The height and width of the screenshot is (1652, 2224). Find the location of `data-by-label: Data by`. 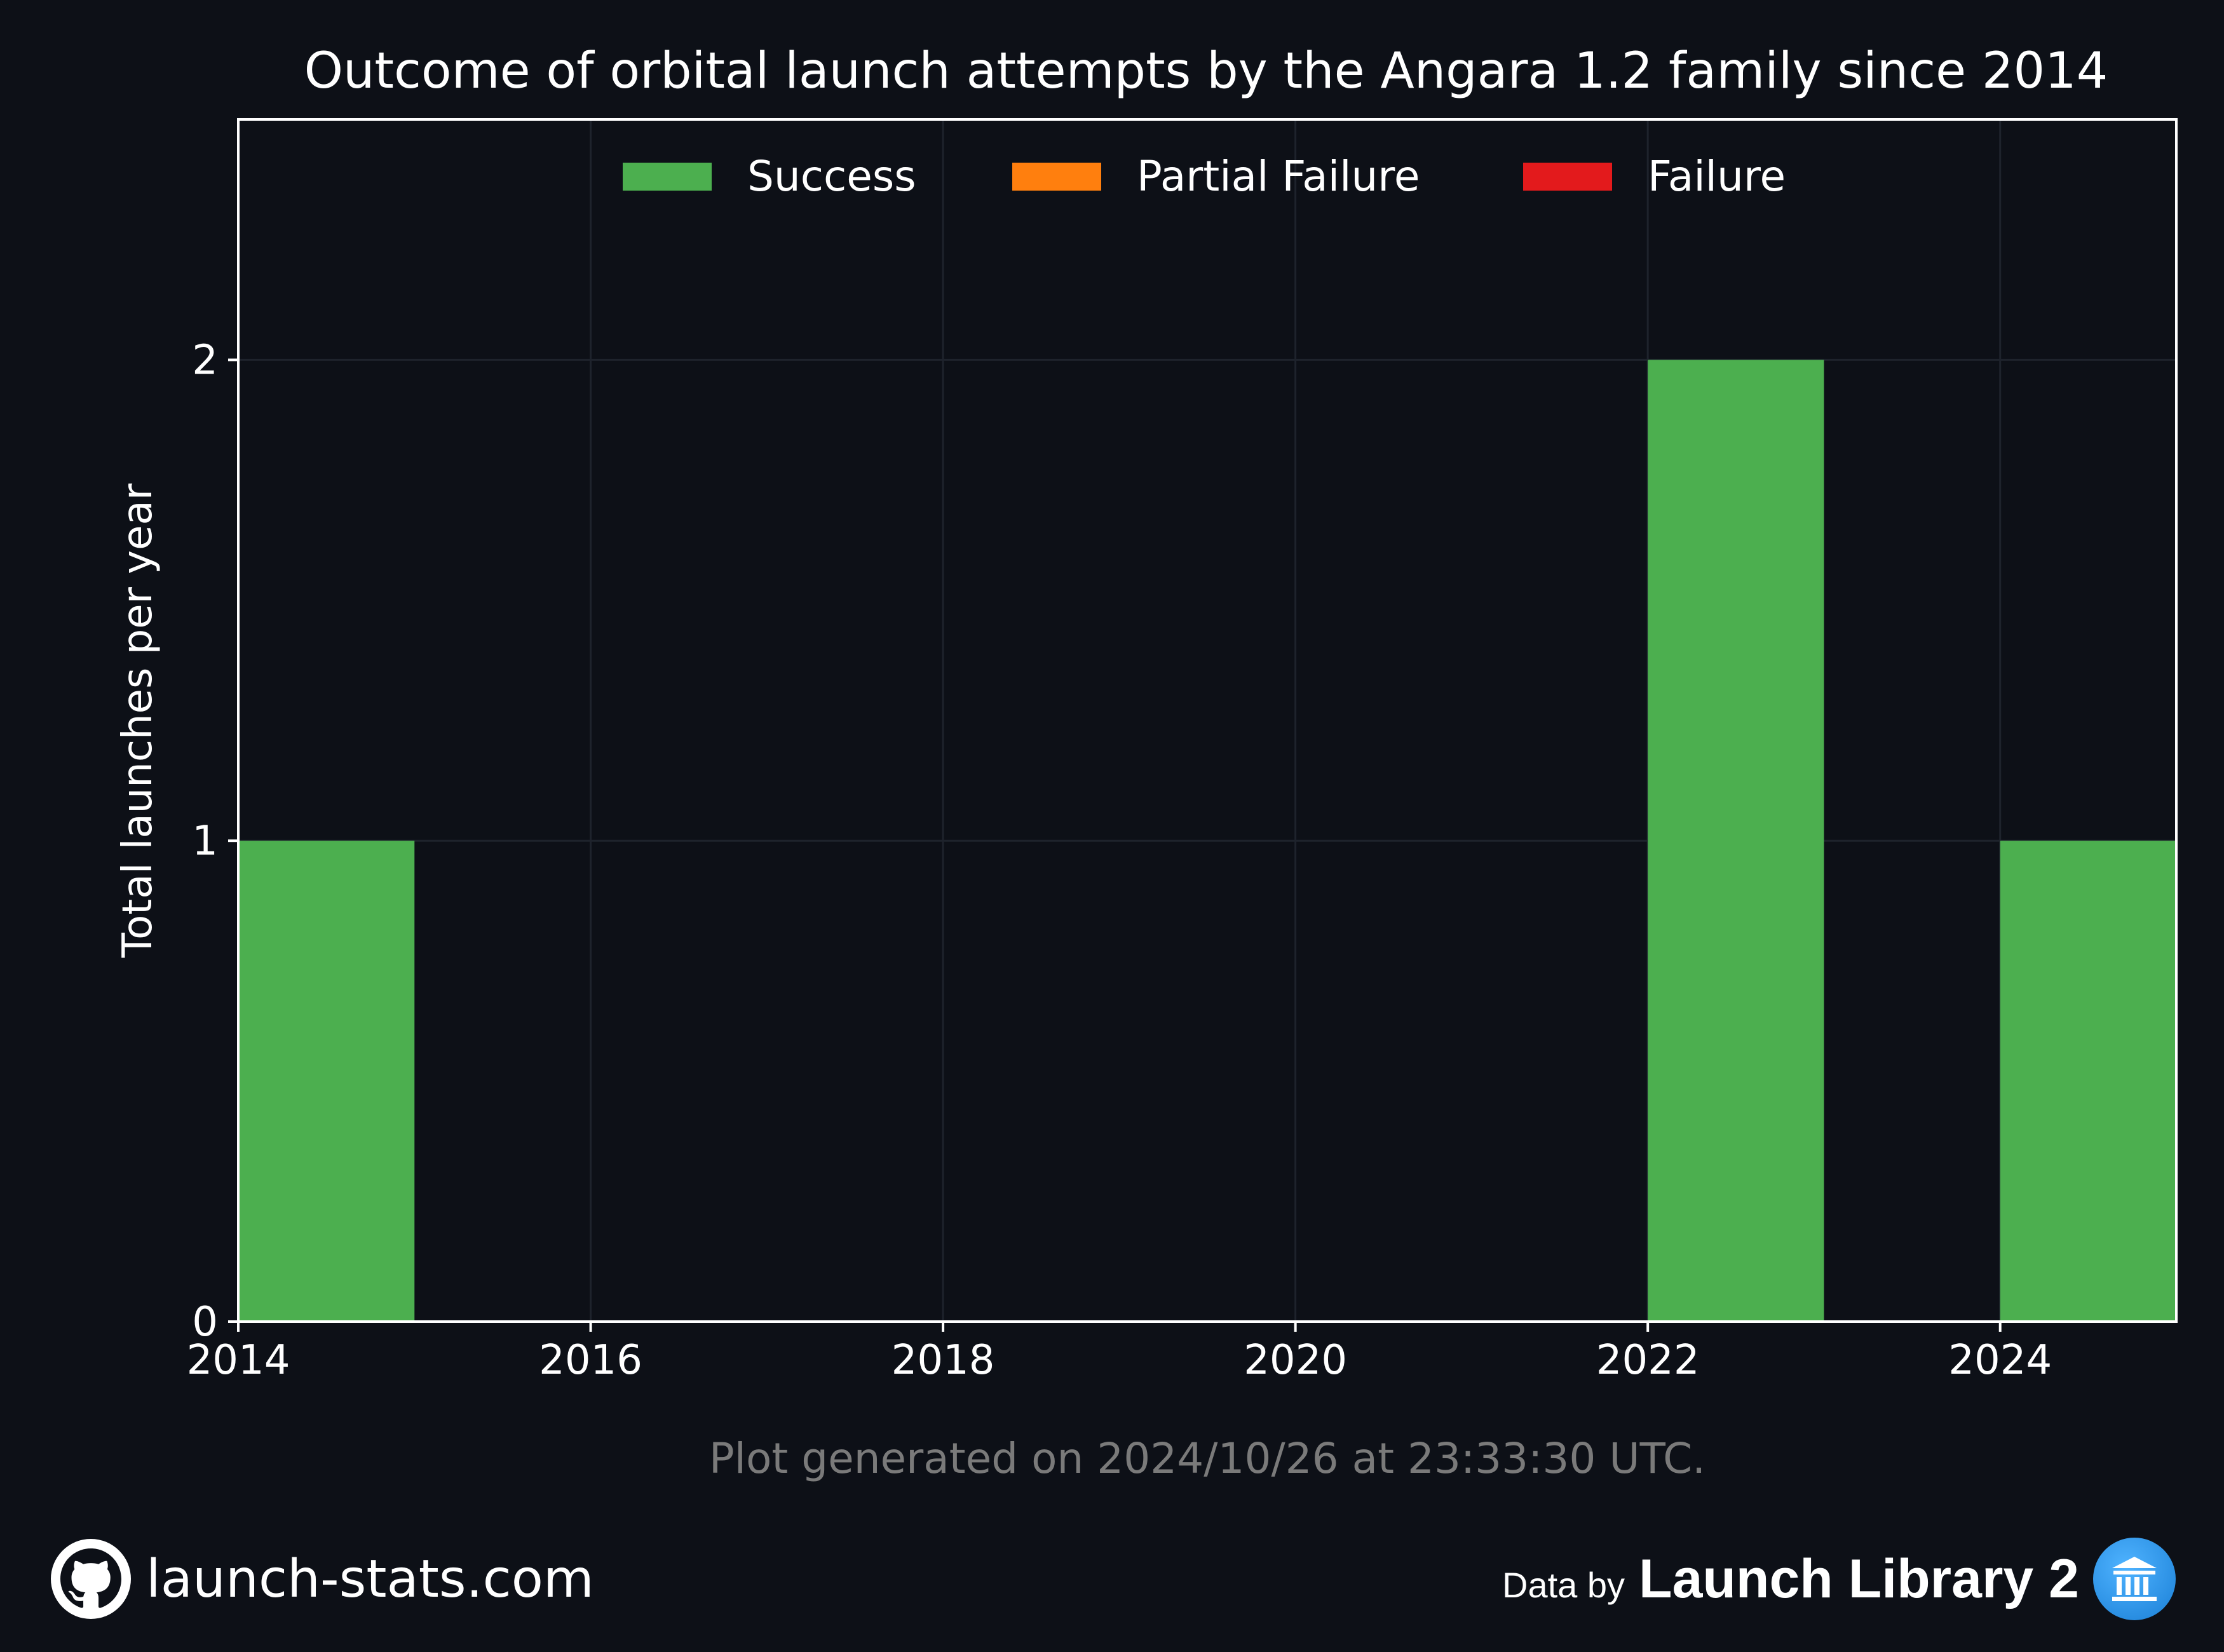

data-by-label: Data by is located at coordinates (1563, 1585).